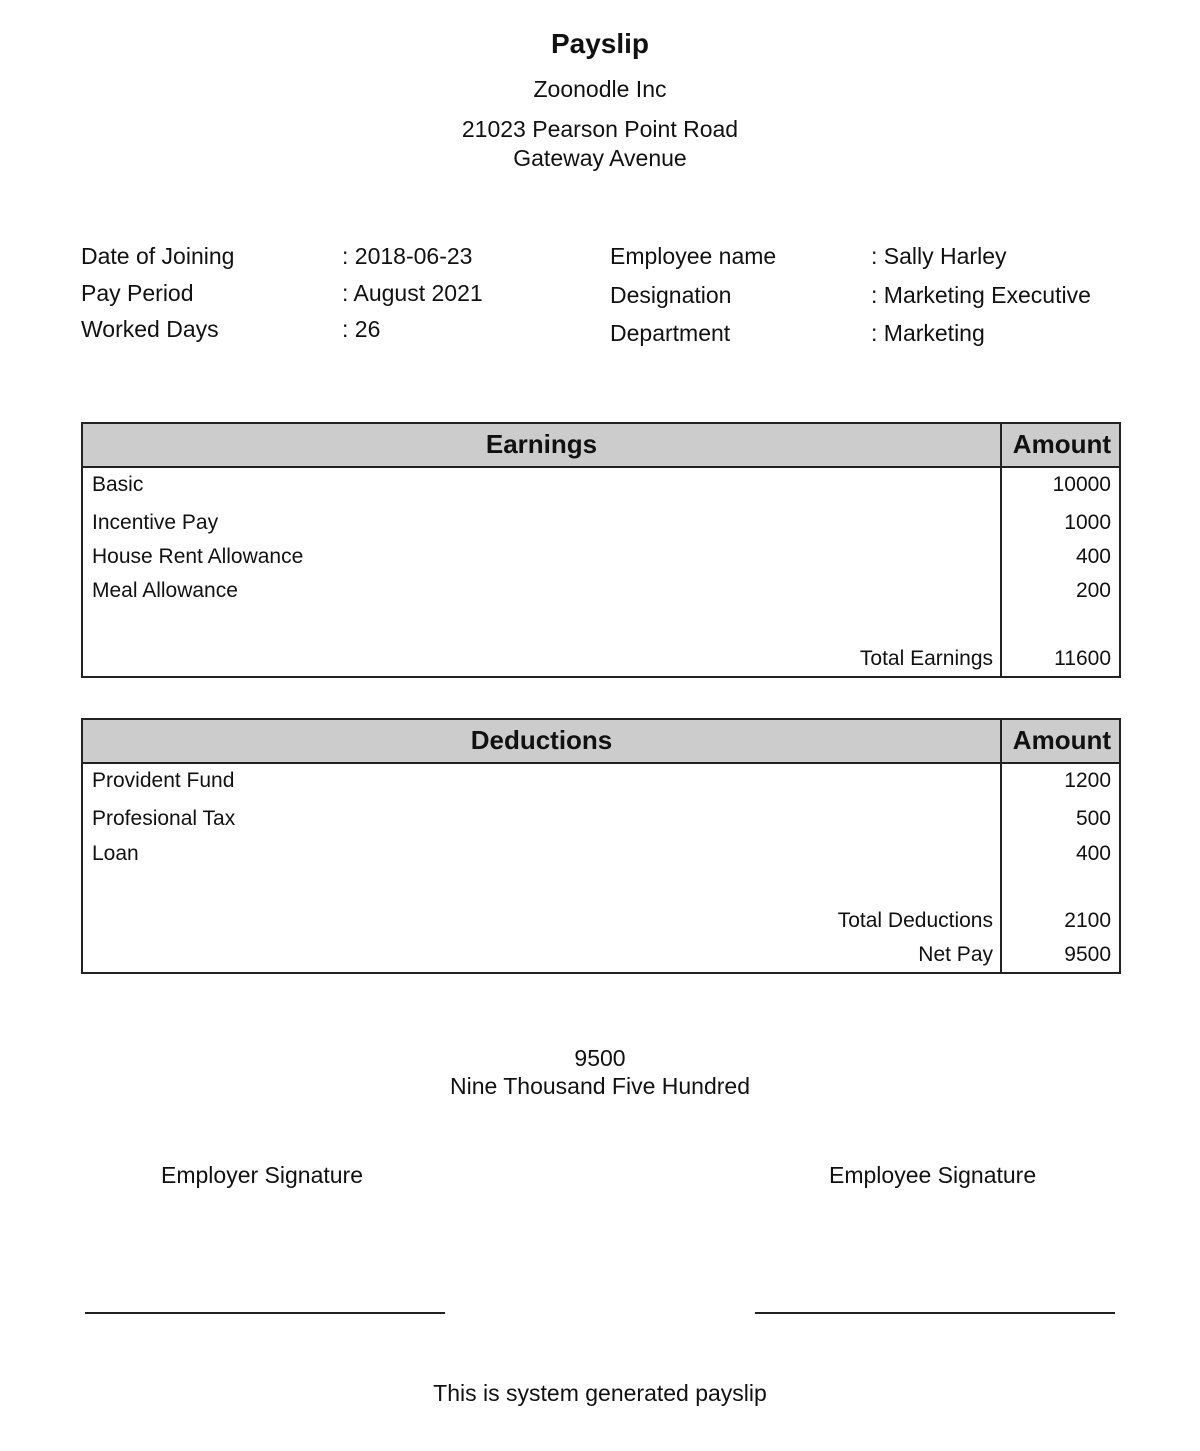  What do you see at coordinates (1093, 590) in the screenshot?
I see `earning-amount: 200` at bounding box center [1093, 590].